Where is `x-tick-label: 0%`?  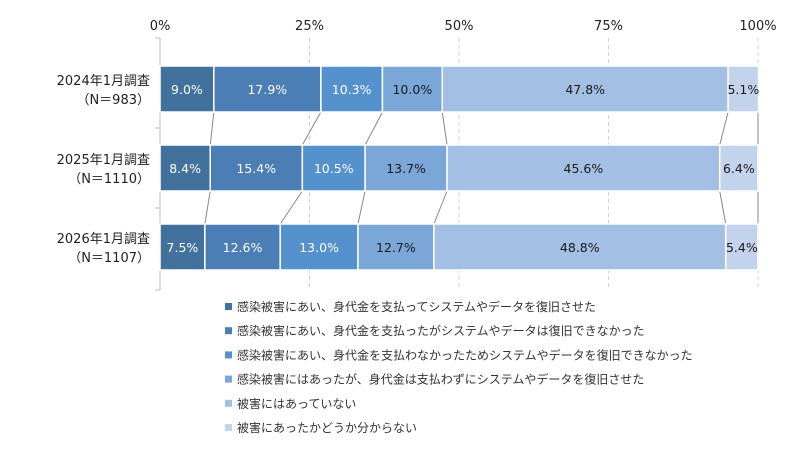 x-tick-label: 0% is located at coordinates (160, 26).